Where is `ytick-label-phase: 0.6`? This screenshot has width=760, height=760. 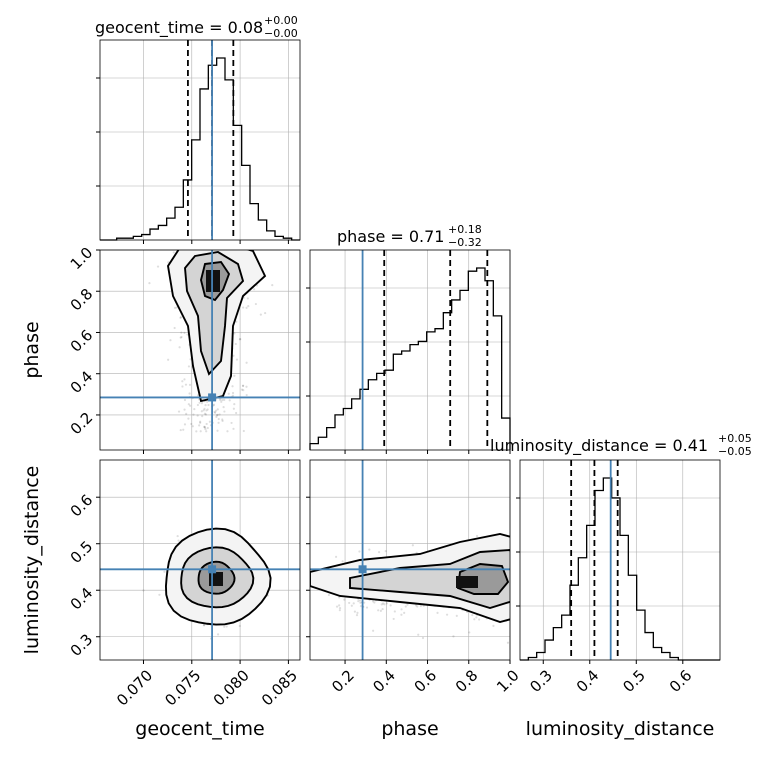
ytick-label-phase: 0.6 is located at coordinates (82, 341).